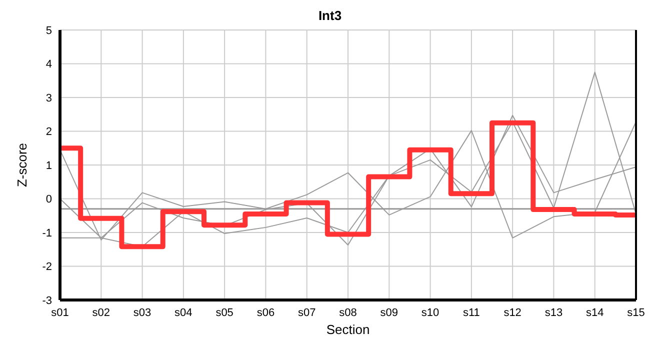 This screenshot has height=360, width=660. What do you see at coordinates (60, 312) in the screenshot?
I see `x-tick-label: s01` at bounding box center [60, 312].